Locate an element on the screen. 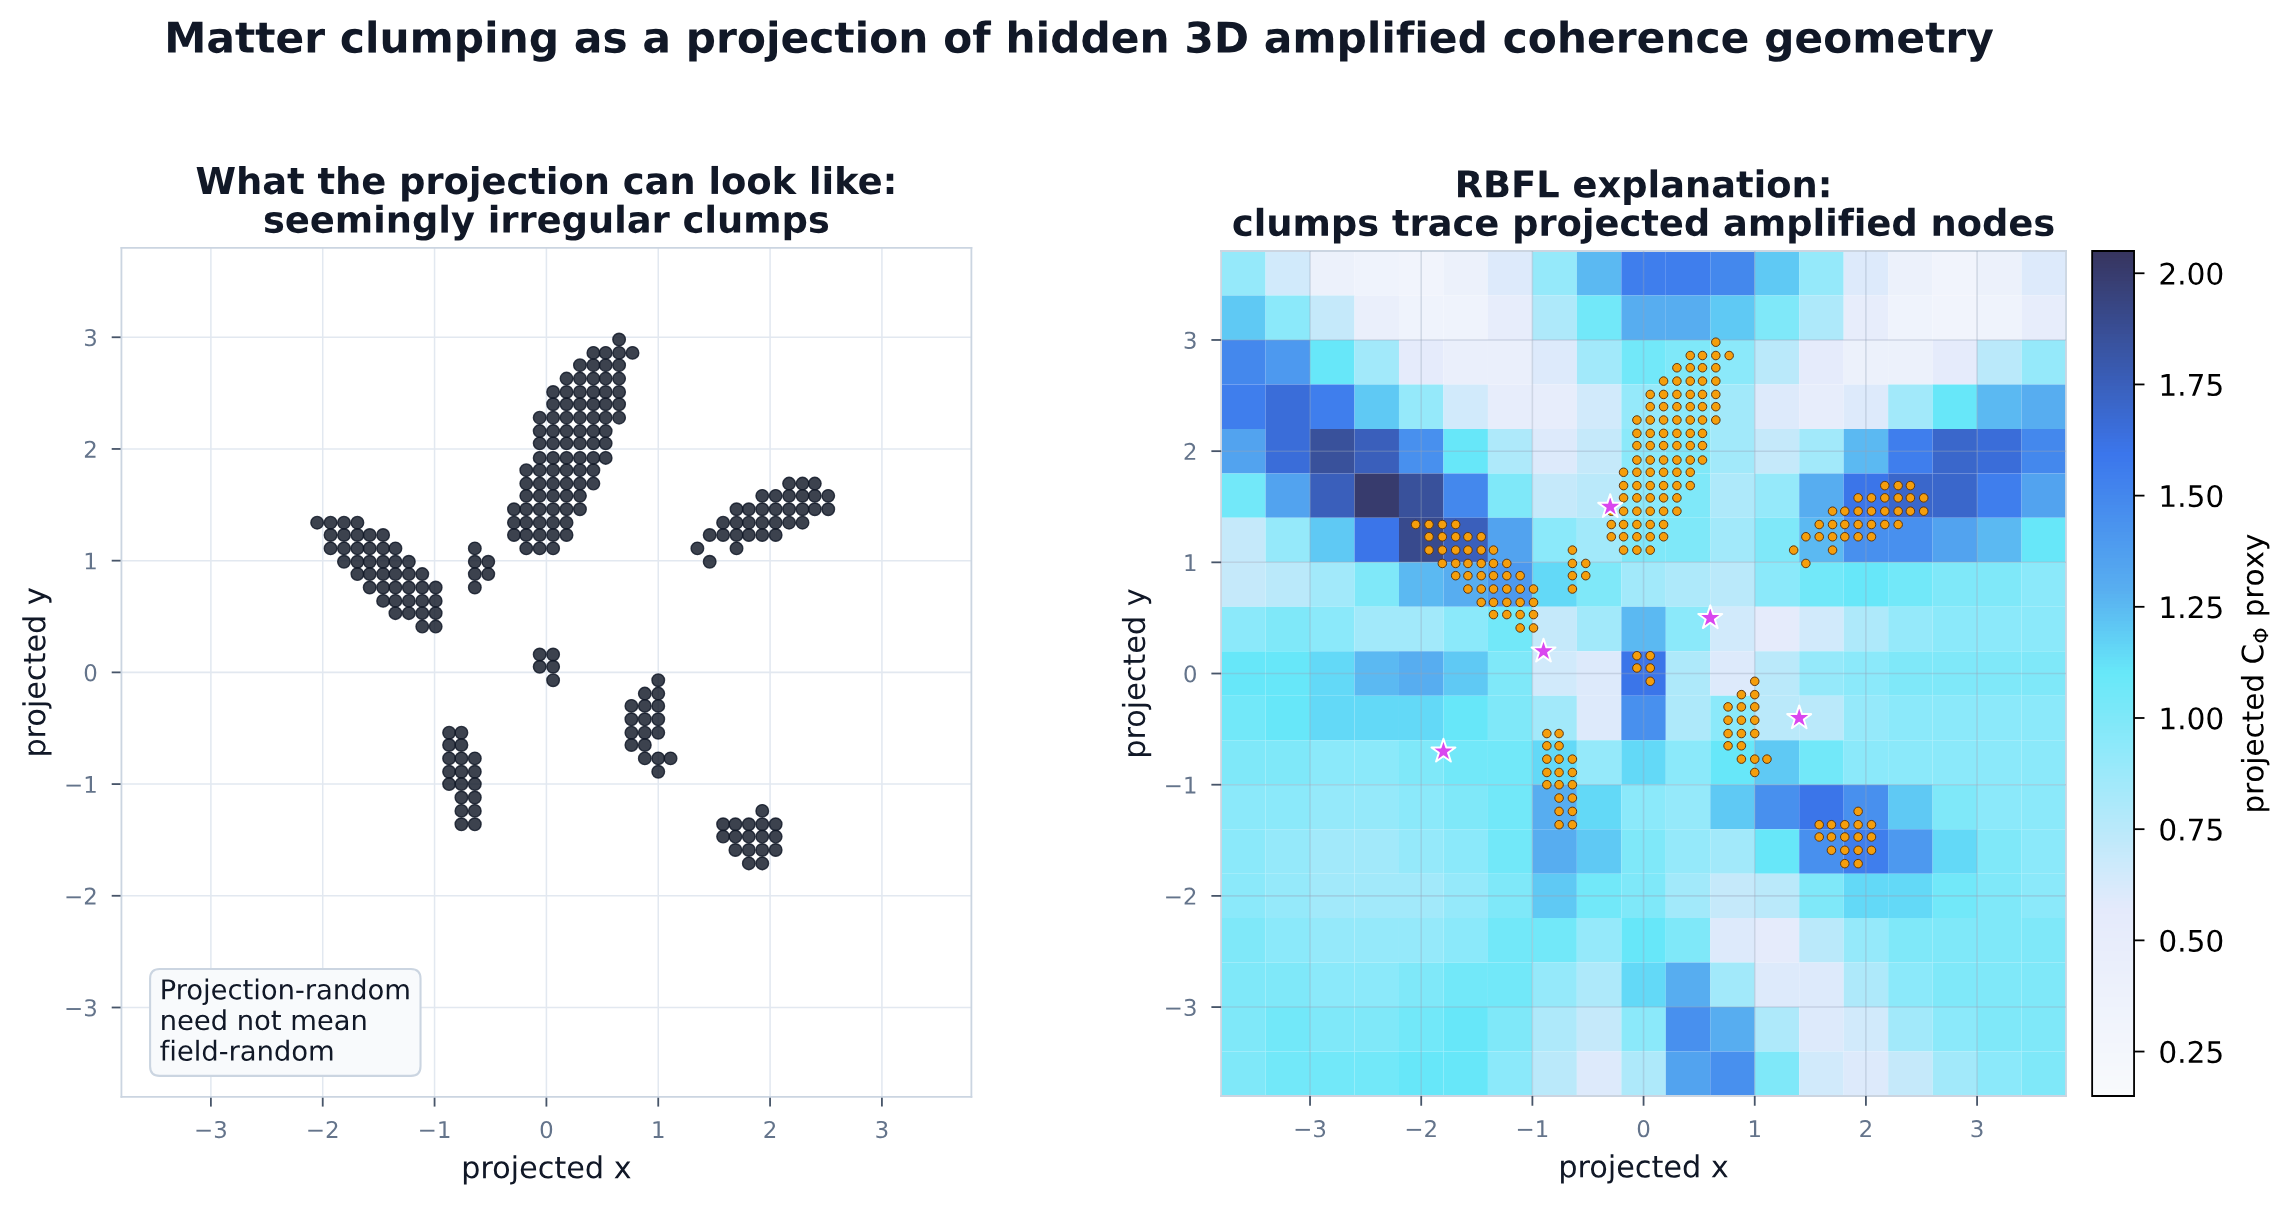 The width and height of the screenshot is (2291, 1208). chart-title: What the projection can look like: seemingly irregular clumps is located at coordinates (545, 203).